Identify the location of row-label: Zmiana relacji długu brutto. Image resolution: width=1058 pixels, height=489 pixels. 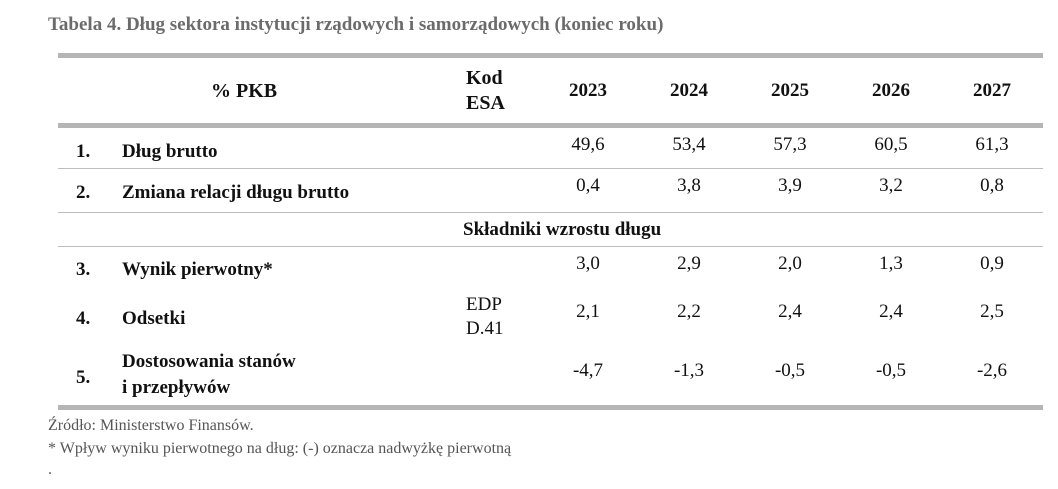
(236, 192).